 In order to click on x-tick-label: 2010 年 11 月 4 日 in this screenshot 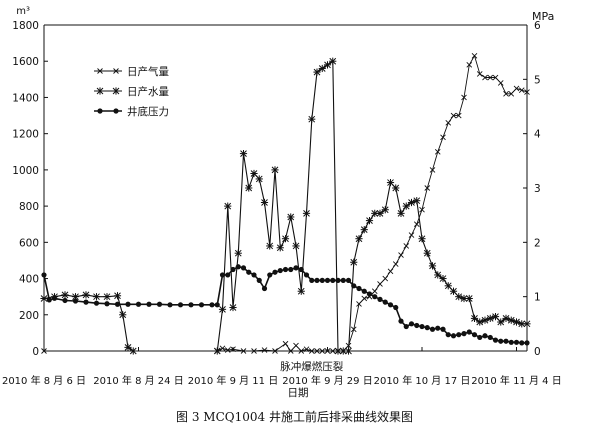, I will do `click(516, 380)`.